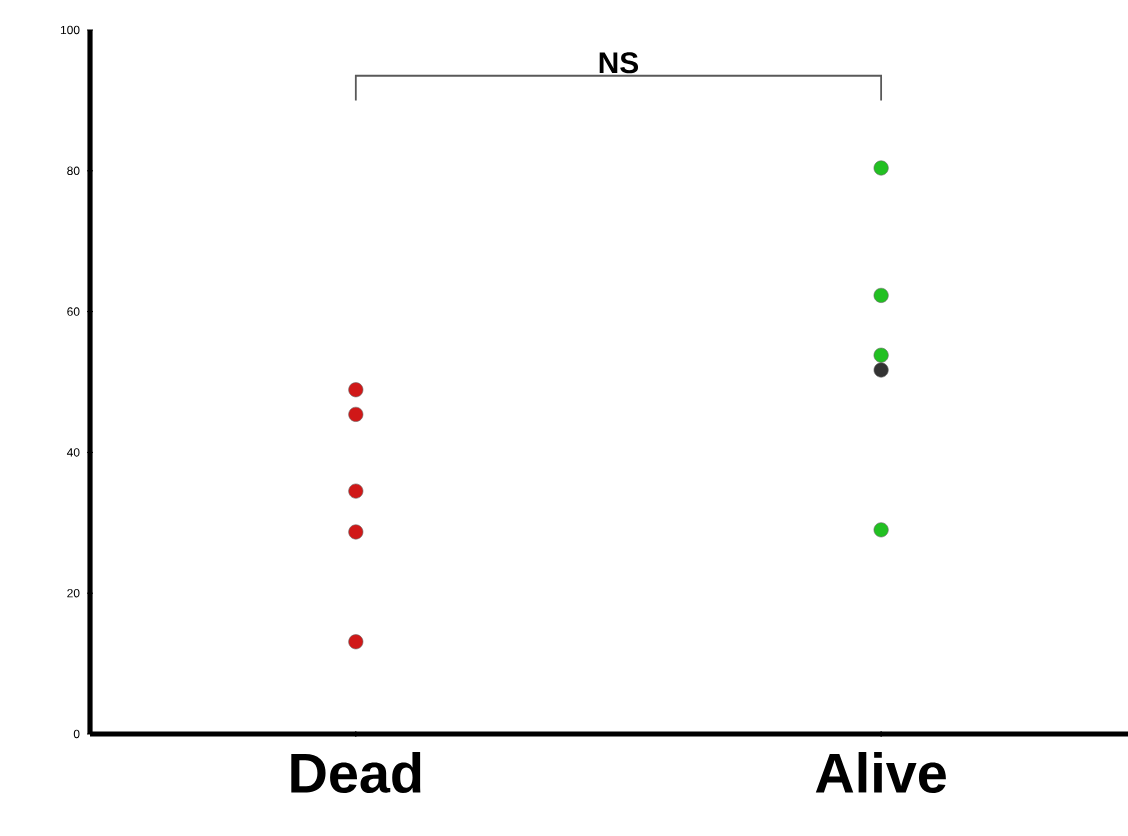 The image size is (1128, 836). Describe the element at coordinates (619, 63) in the screenshot. I see `annotation: NS` at that location.